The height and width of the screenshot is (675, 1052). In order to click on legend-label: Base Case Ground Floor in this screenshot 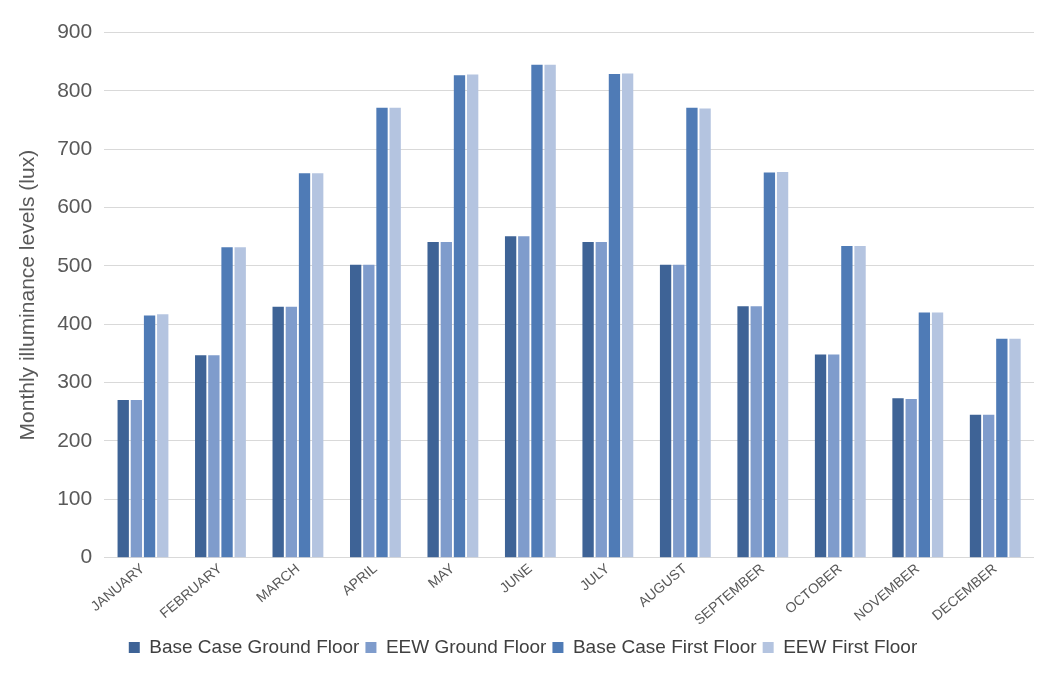, I will do `click(255, 646)`.